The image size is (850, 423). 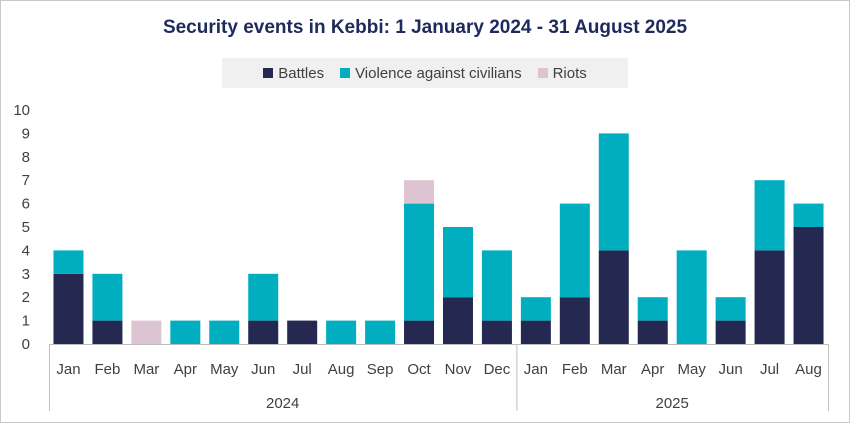 I want to click on x-tick-label: Oct, so click(x=419, y=369).